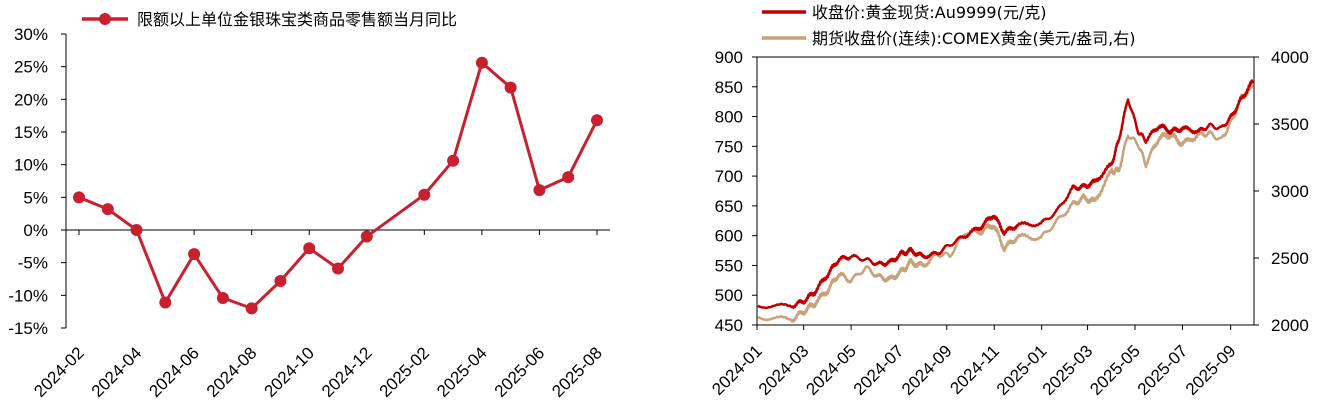  What do you see at coordinates (1290, 325) in the screenshot?
I see `right-right-y-tick-label: 2000` at bounding box center [1290, 325].